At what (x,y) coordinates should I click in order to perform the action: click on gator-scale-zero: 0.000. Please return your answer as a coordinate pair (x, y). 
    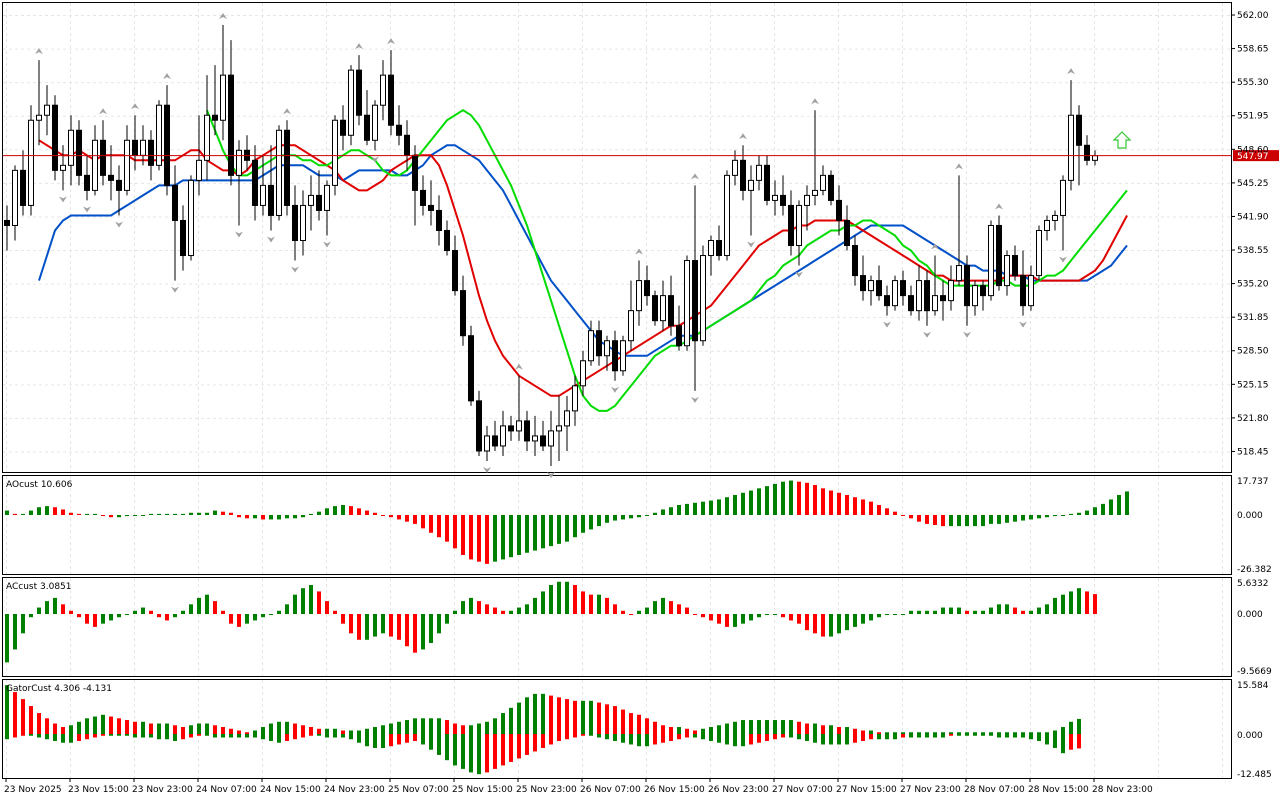
    Looking at the image, I should click on (1250, 736).